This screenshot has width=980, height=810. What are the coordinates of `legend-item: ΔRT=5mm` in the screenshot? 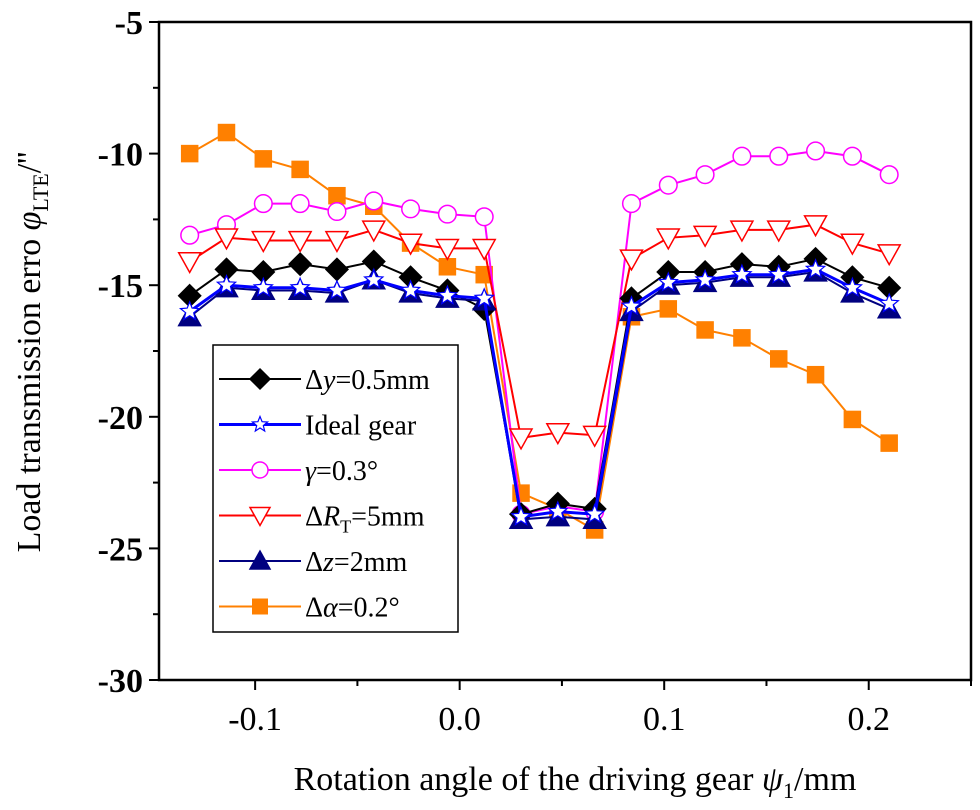 It's located at (322, 519).